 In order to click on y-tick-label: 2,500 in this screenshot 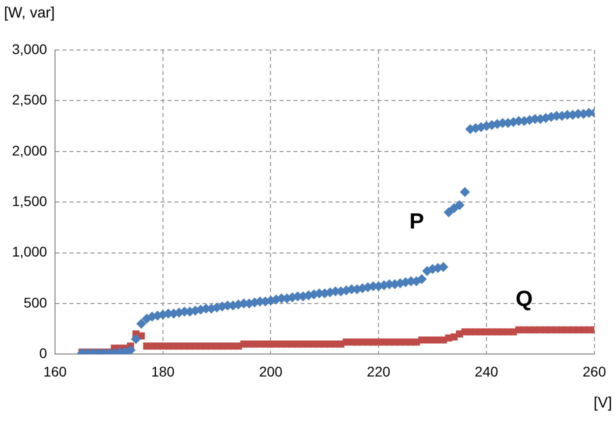, I will do `click(30, 100)`.